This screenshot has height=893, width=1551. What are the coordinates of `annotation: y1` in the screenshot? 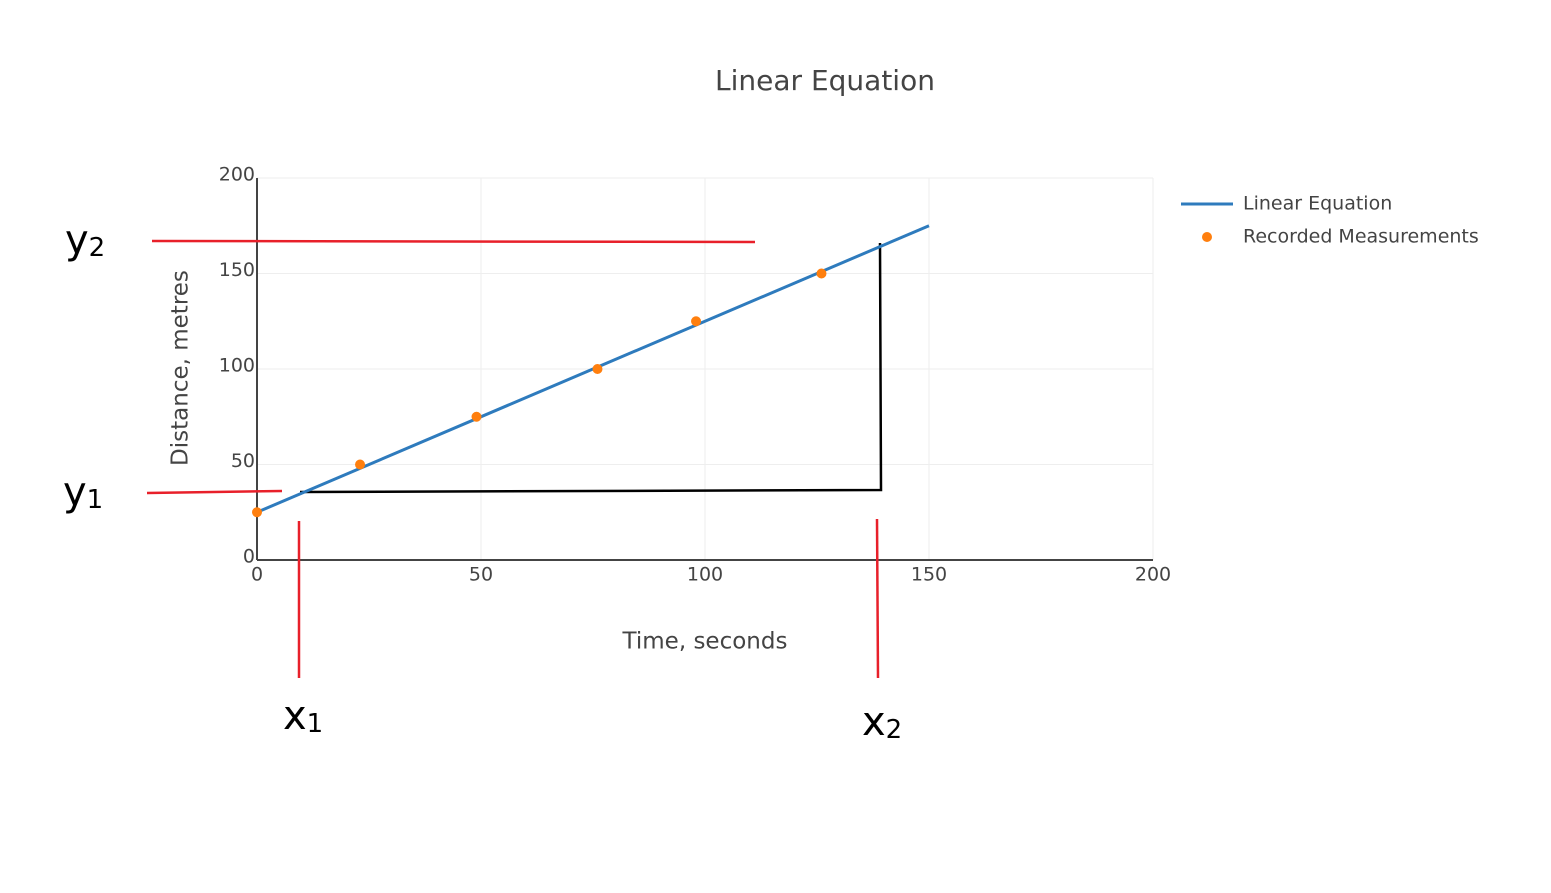 It's located at (83, 492).